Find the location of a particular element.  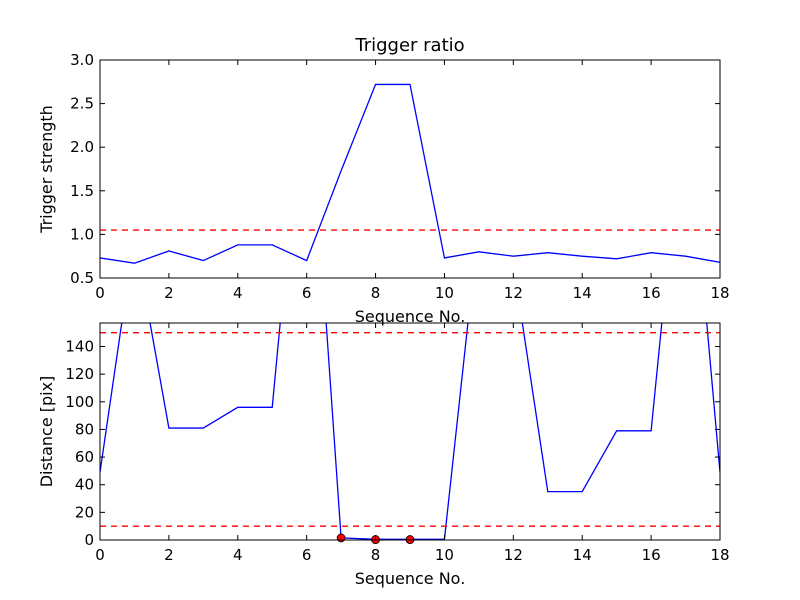

y-tick-label: 1.0 is located at coordinates (82, 234).